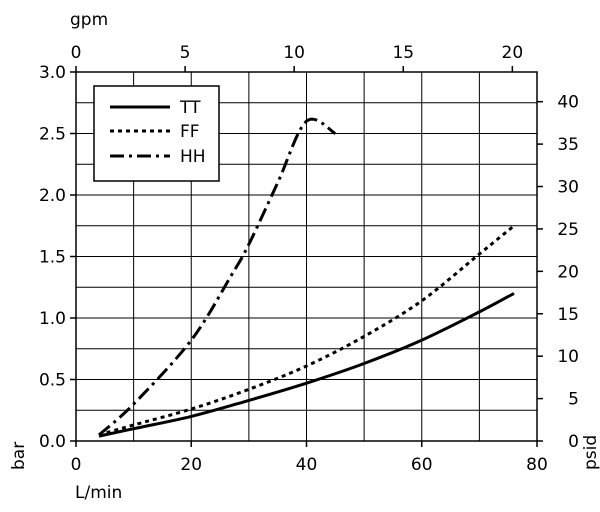  What do you see at coordinates (568, 230) in the screenshot?
I see `y-right-tick-label: 25` at bounding box center [568, 230].